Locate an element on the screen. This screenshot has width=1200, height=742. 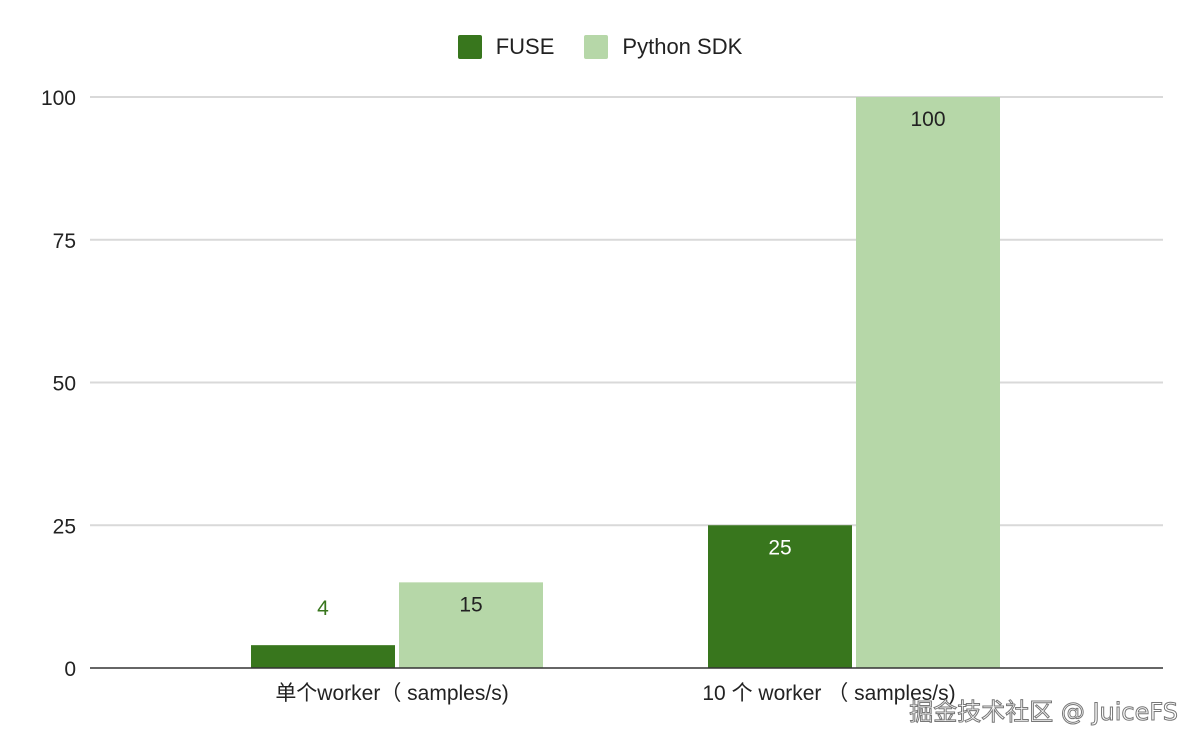
data-label: 15 is located at coordinates (470, 604).